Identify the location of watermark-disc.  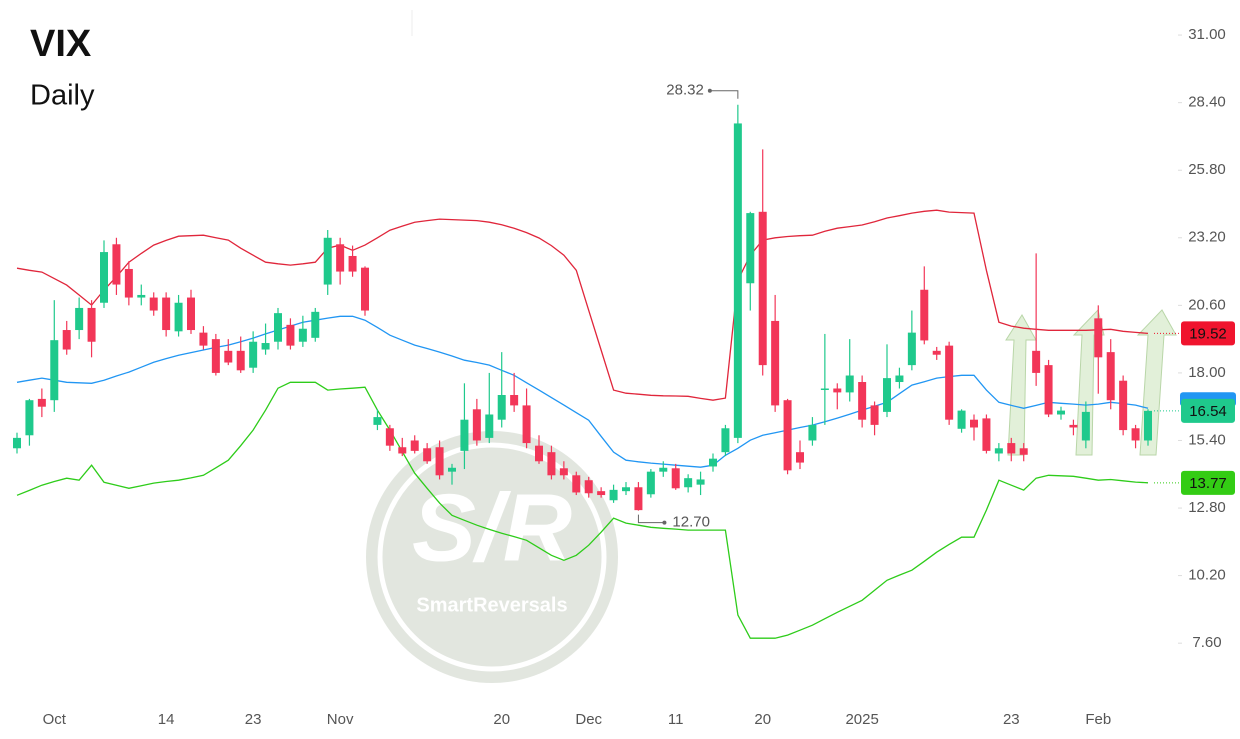
(492, 557).